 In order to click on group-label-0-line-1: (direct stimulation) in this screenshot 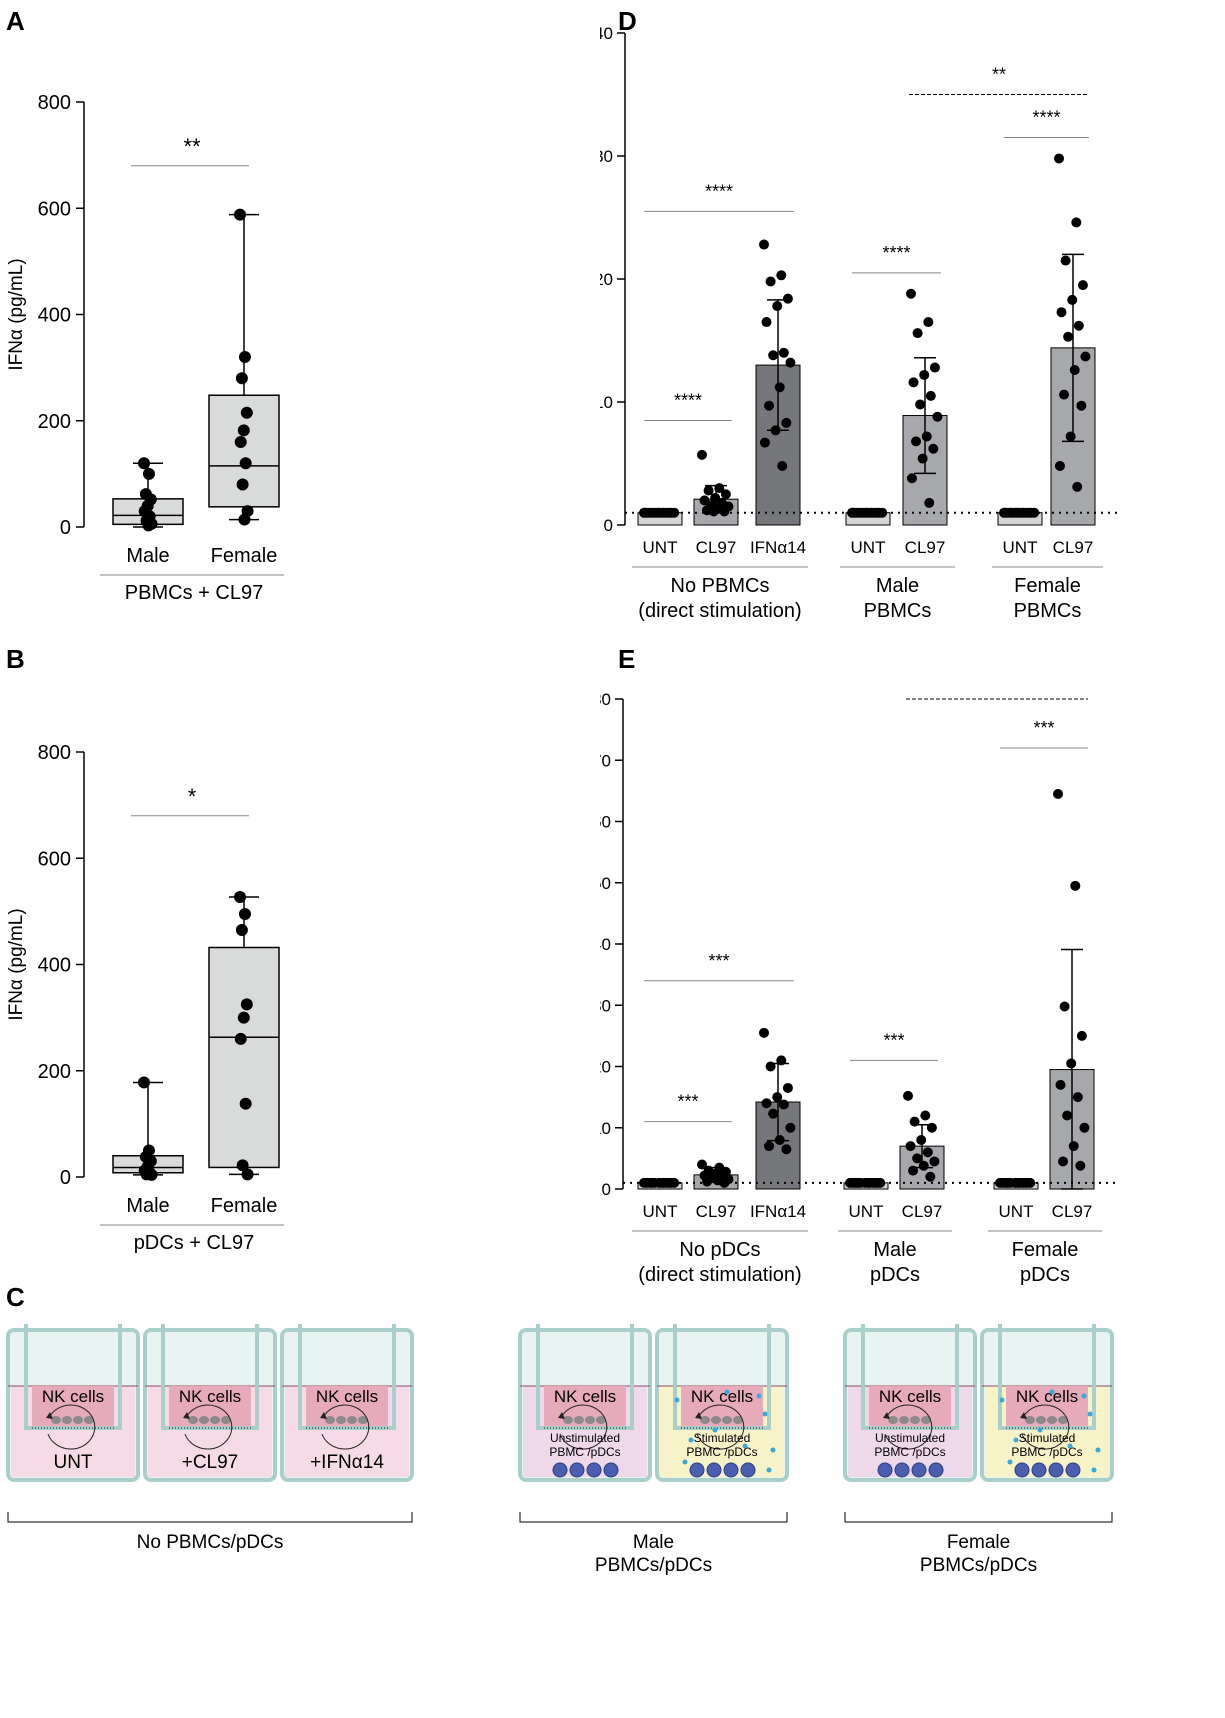, I will do `click(719, 611)`.